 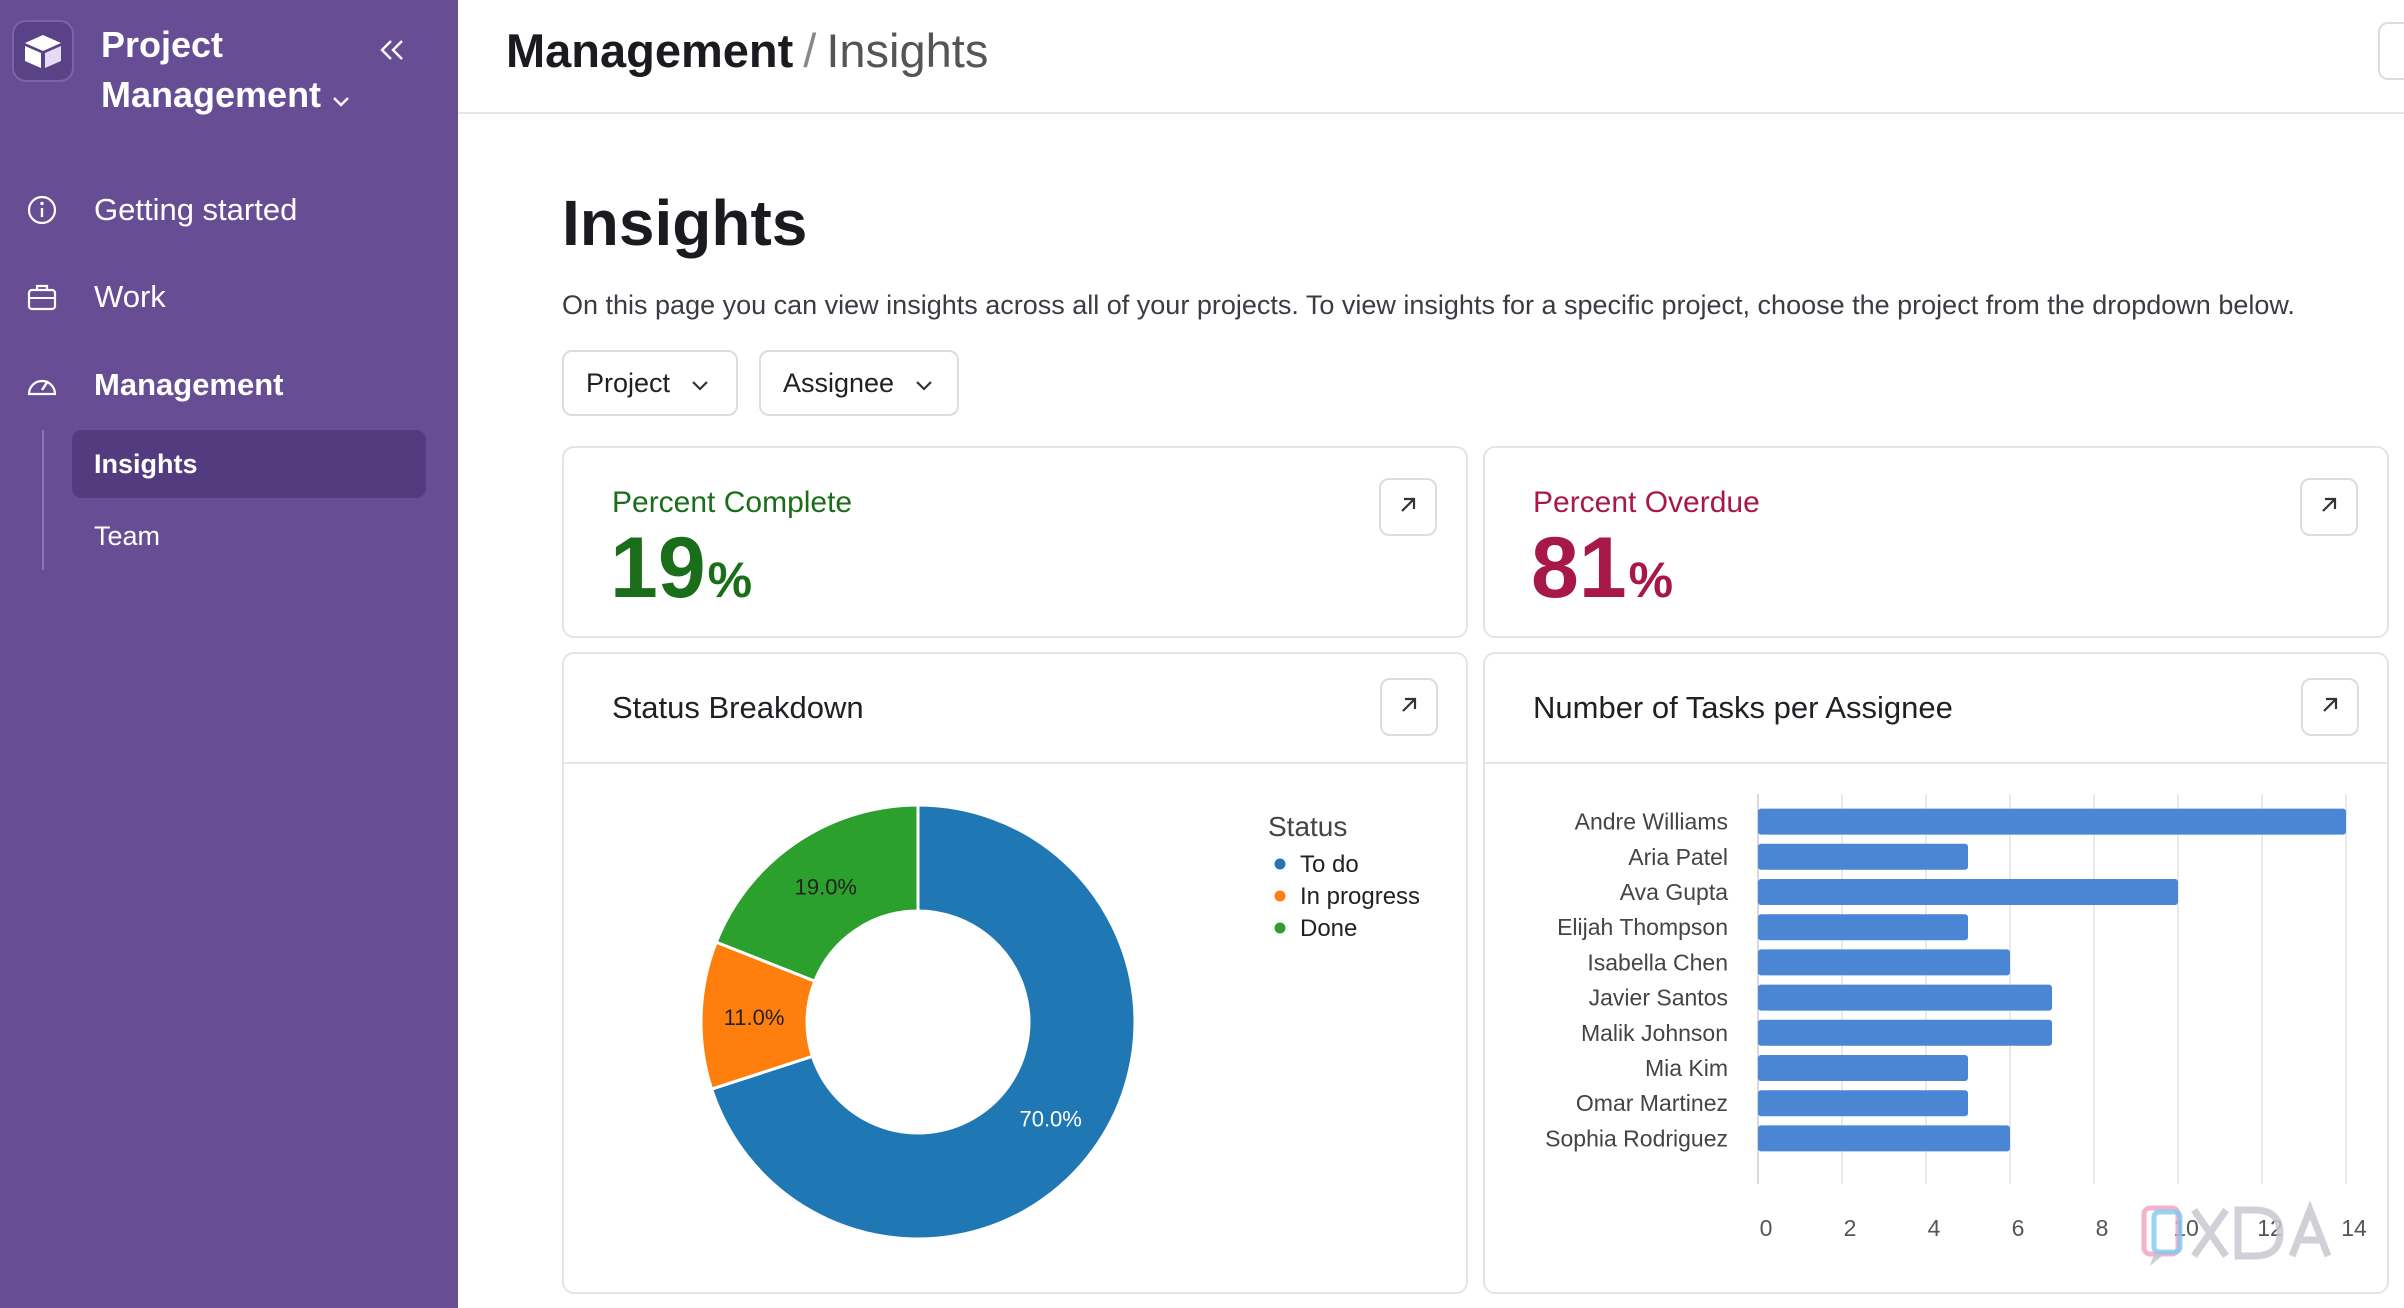 I want to click on xda-watermark-logo, so click(x=2236, y=1233).